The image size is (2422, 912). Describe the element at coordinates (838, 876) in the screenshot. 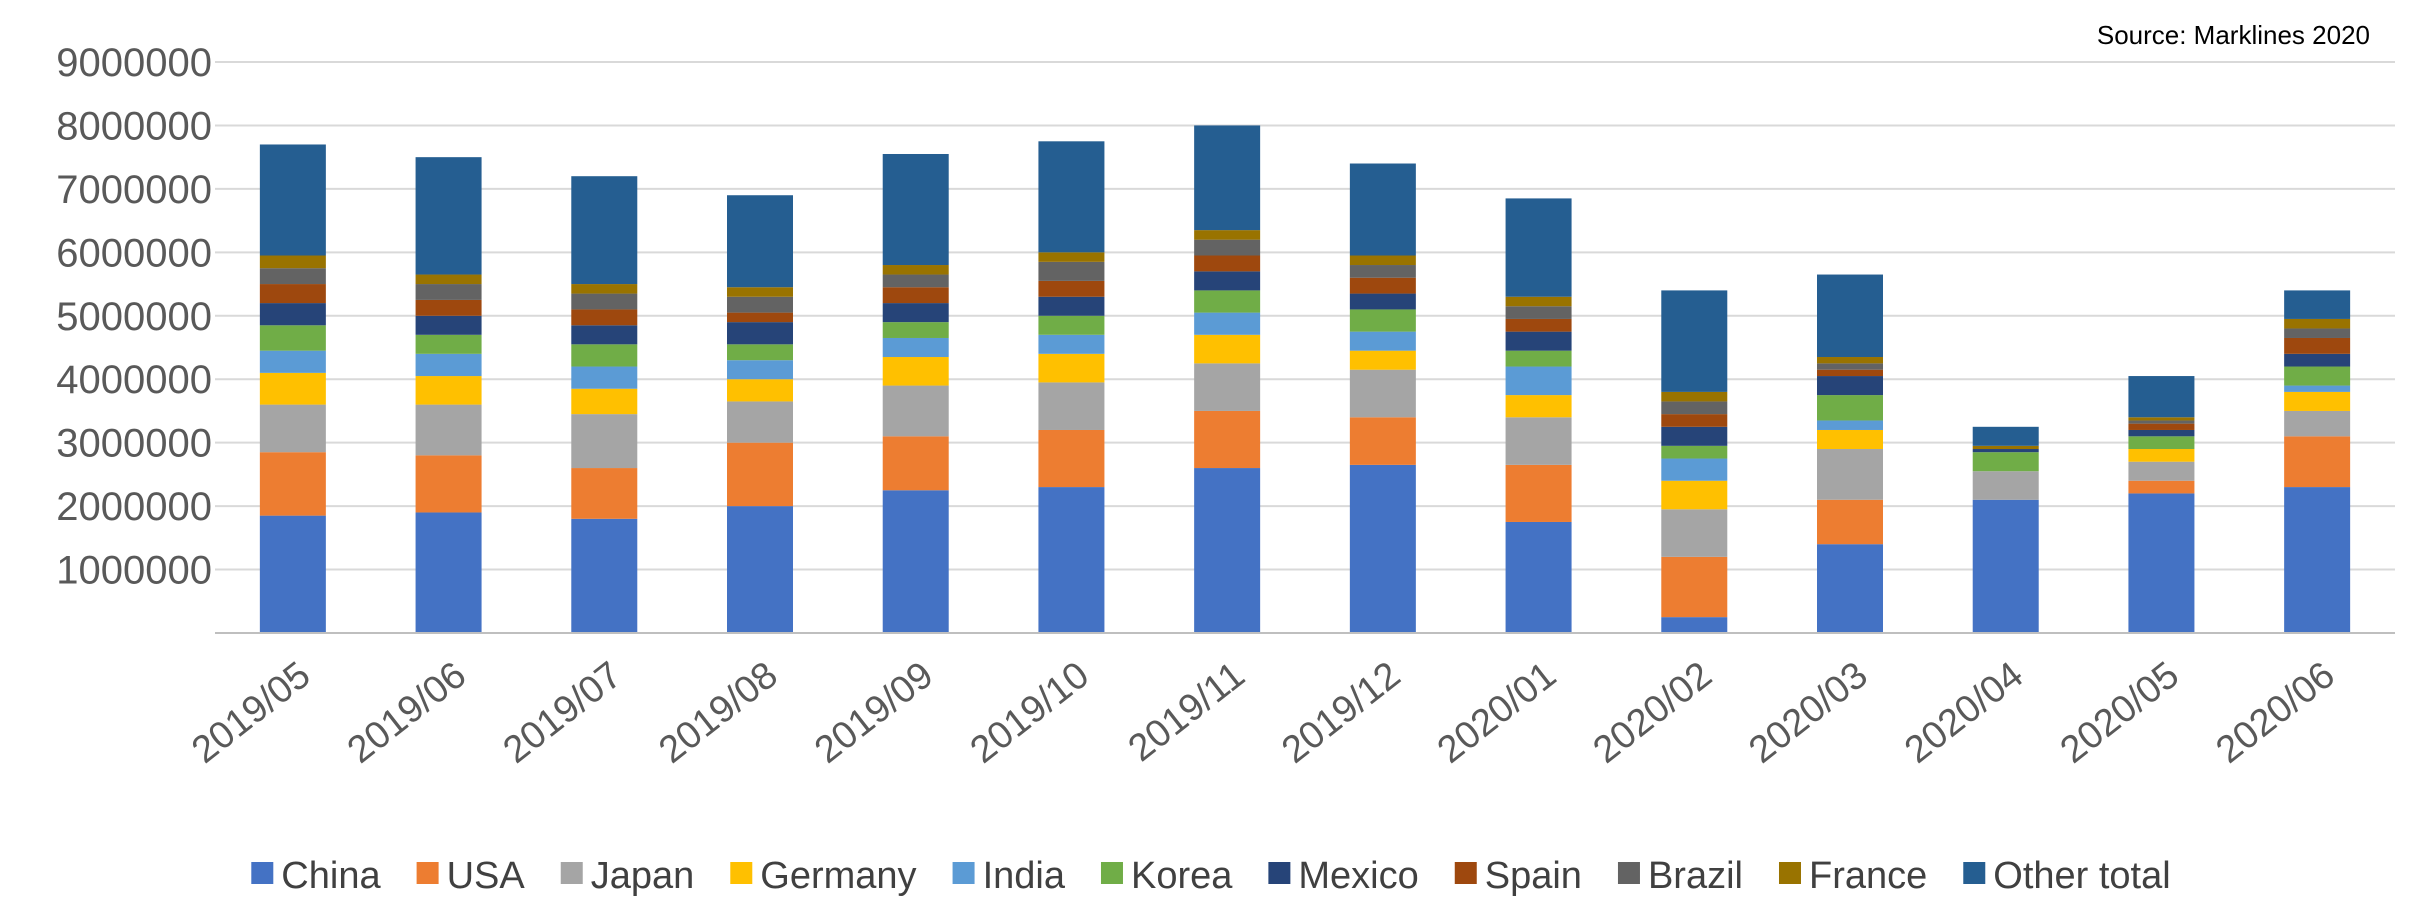

I see `legend-label: Germany` at that location.